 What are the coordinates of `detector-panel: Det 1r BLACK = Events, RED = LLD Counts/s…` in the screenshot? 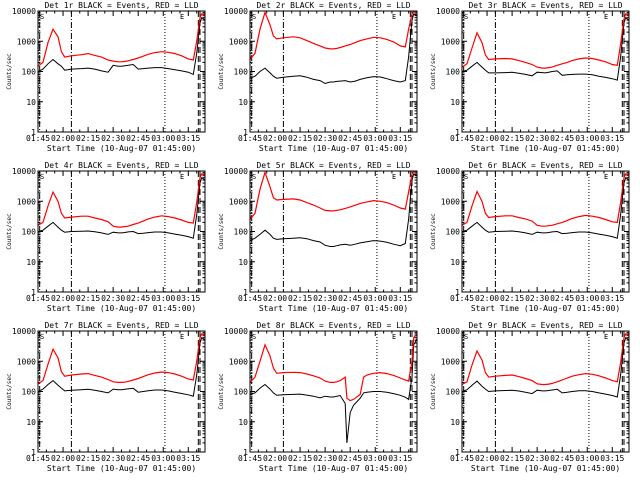 It's located at (106, 77).